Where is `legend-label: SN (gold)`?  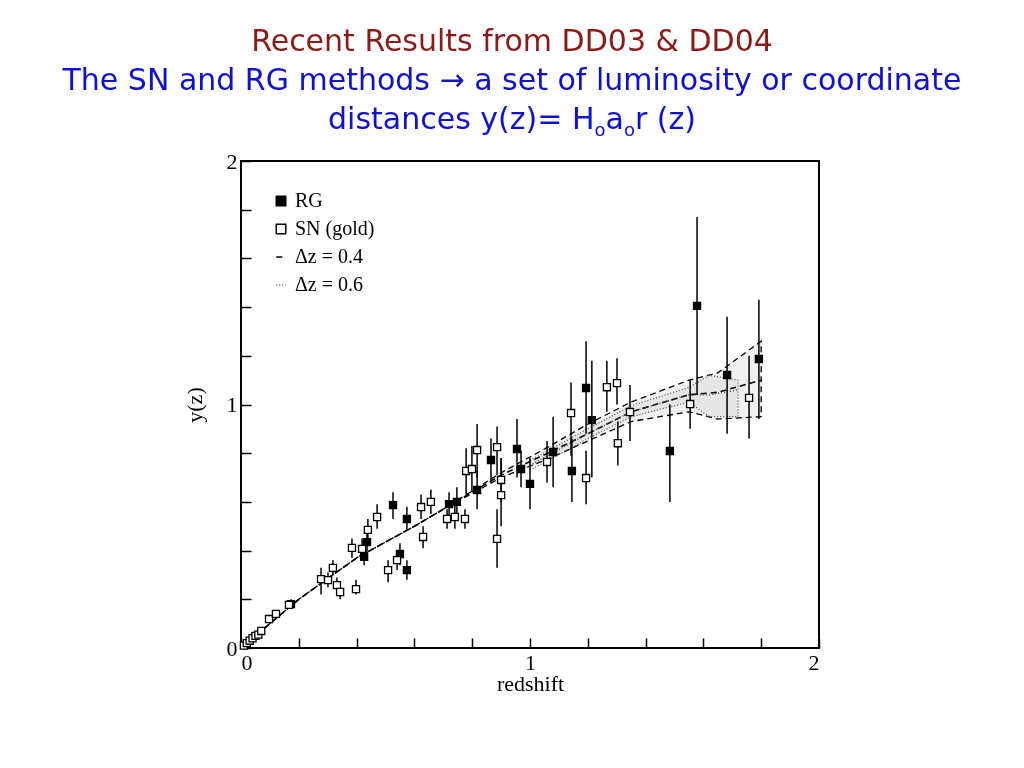
legend-label: SN (gold) is located at coordinates (335, 228).